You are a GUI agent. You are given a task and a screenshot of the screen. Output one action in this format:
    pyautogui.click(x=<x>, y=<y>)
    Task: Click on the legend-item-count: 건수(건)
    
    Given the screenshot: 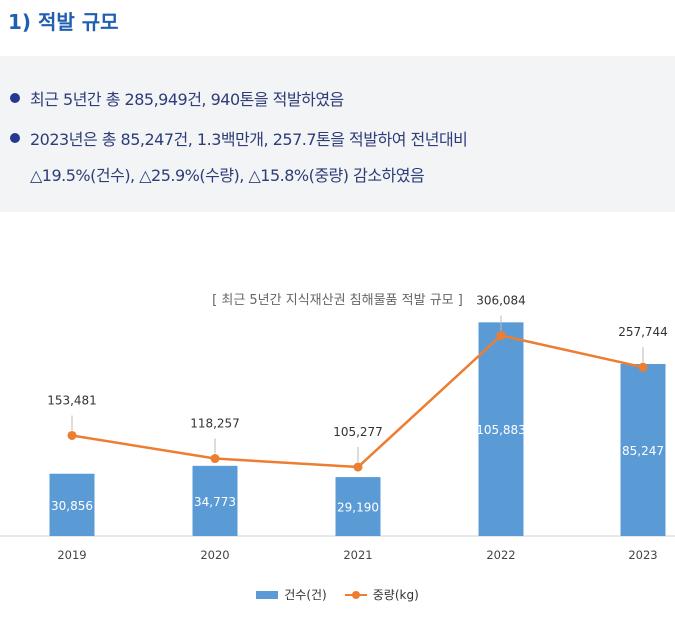 What is the action you would take?
    pyautogui.click(x=291, y=594)
    